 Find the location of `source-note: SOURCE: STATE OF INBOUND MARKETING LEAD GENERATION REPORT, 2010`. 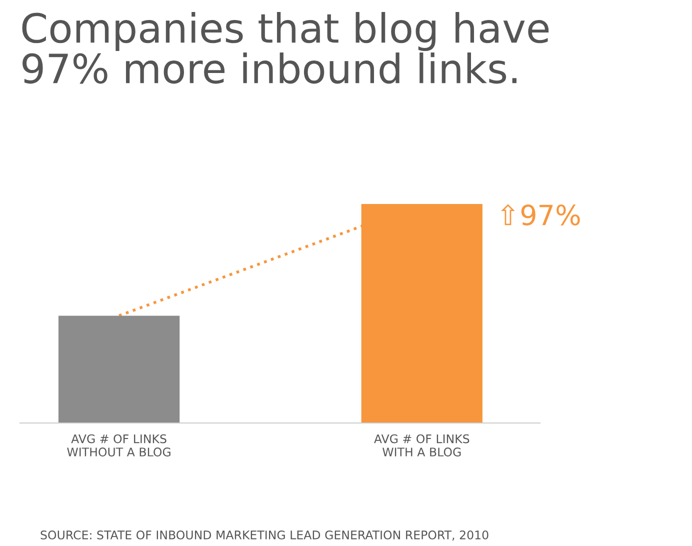

source-note: SOURCE: STATE OF INBOUND MARKETING LEAD GENERATION REPORT, 2010 is located at coordinates (264, 535).